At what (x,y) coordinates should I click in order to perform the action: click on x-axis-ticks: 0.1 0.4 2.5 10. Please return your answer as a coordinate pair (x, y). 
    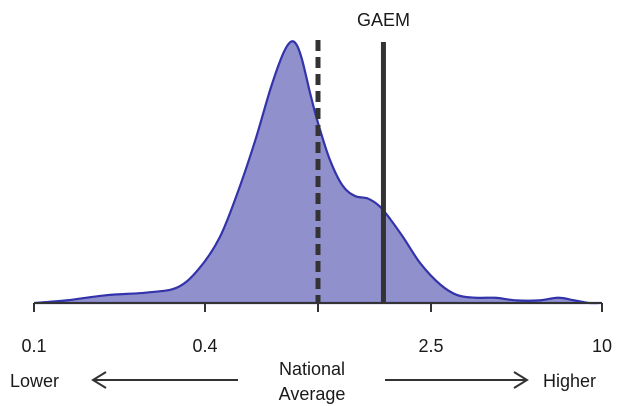
    Looking at the image, I should click on (316, 329).